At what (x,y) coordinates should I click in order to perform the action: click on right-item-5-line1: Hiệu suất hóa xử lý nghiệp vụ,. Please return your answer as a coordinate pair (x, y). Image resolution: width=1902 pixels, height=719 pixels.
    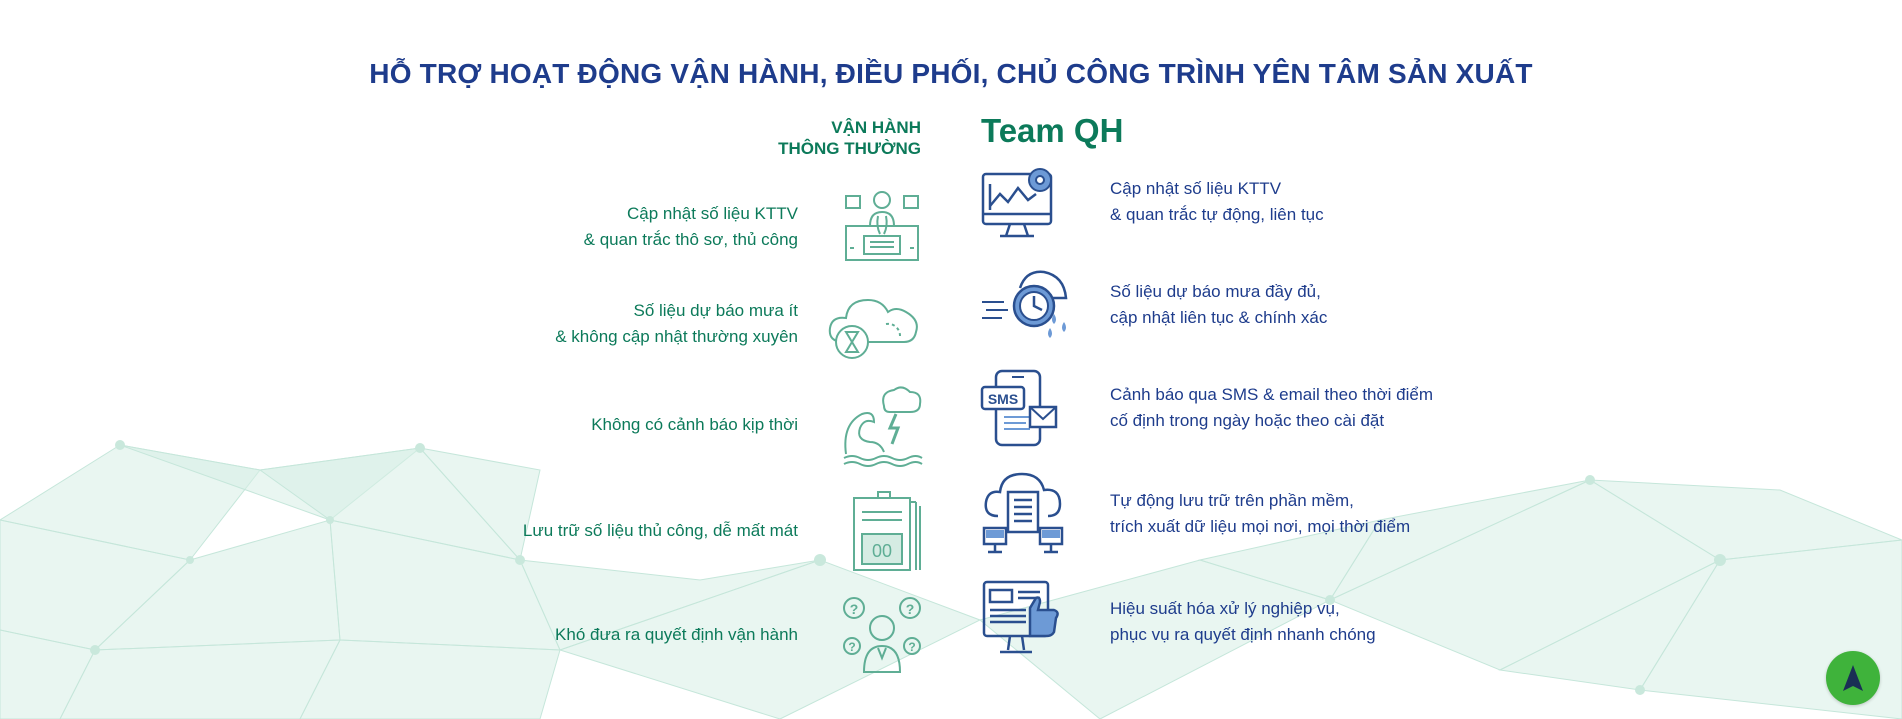
    Looking at the image, I should click on (1225, 608).